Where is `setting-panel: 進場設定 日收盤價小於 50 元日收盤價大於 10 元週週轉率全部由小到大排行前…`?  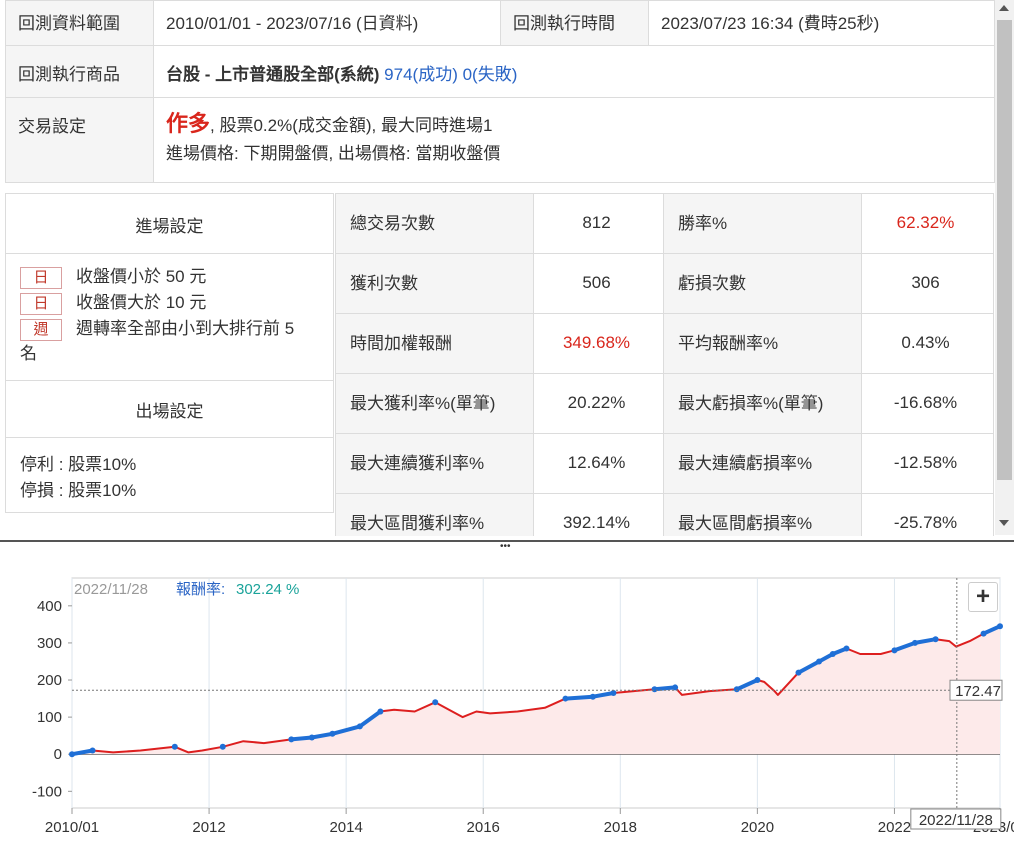
setting-panel: 進場設定 日收盤價小於 50 元日收盤價大於 10 元週週轉率全部由小到大排行前… is located at coordinates (169, 353).